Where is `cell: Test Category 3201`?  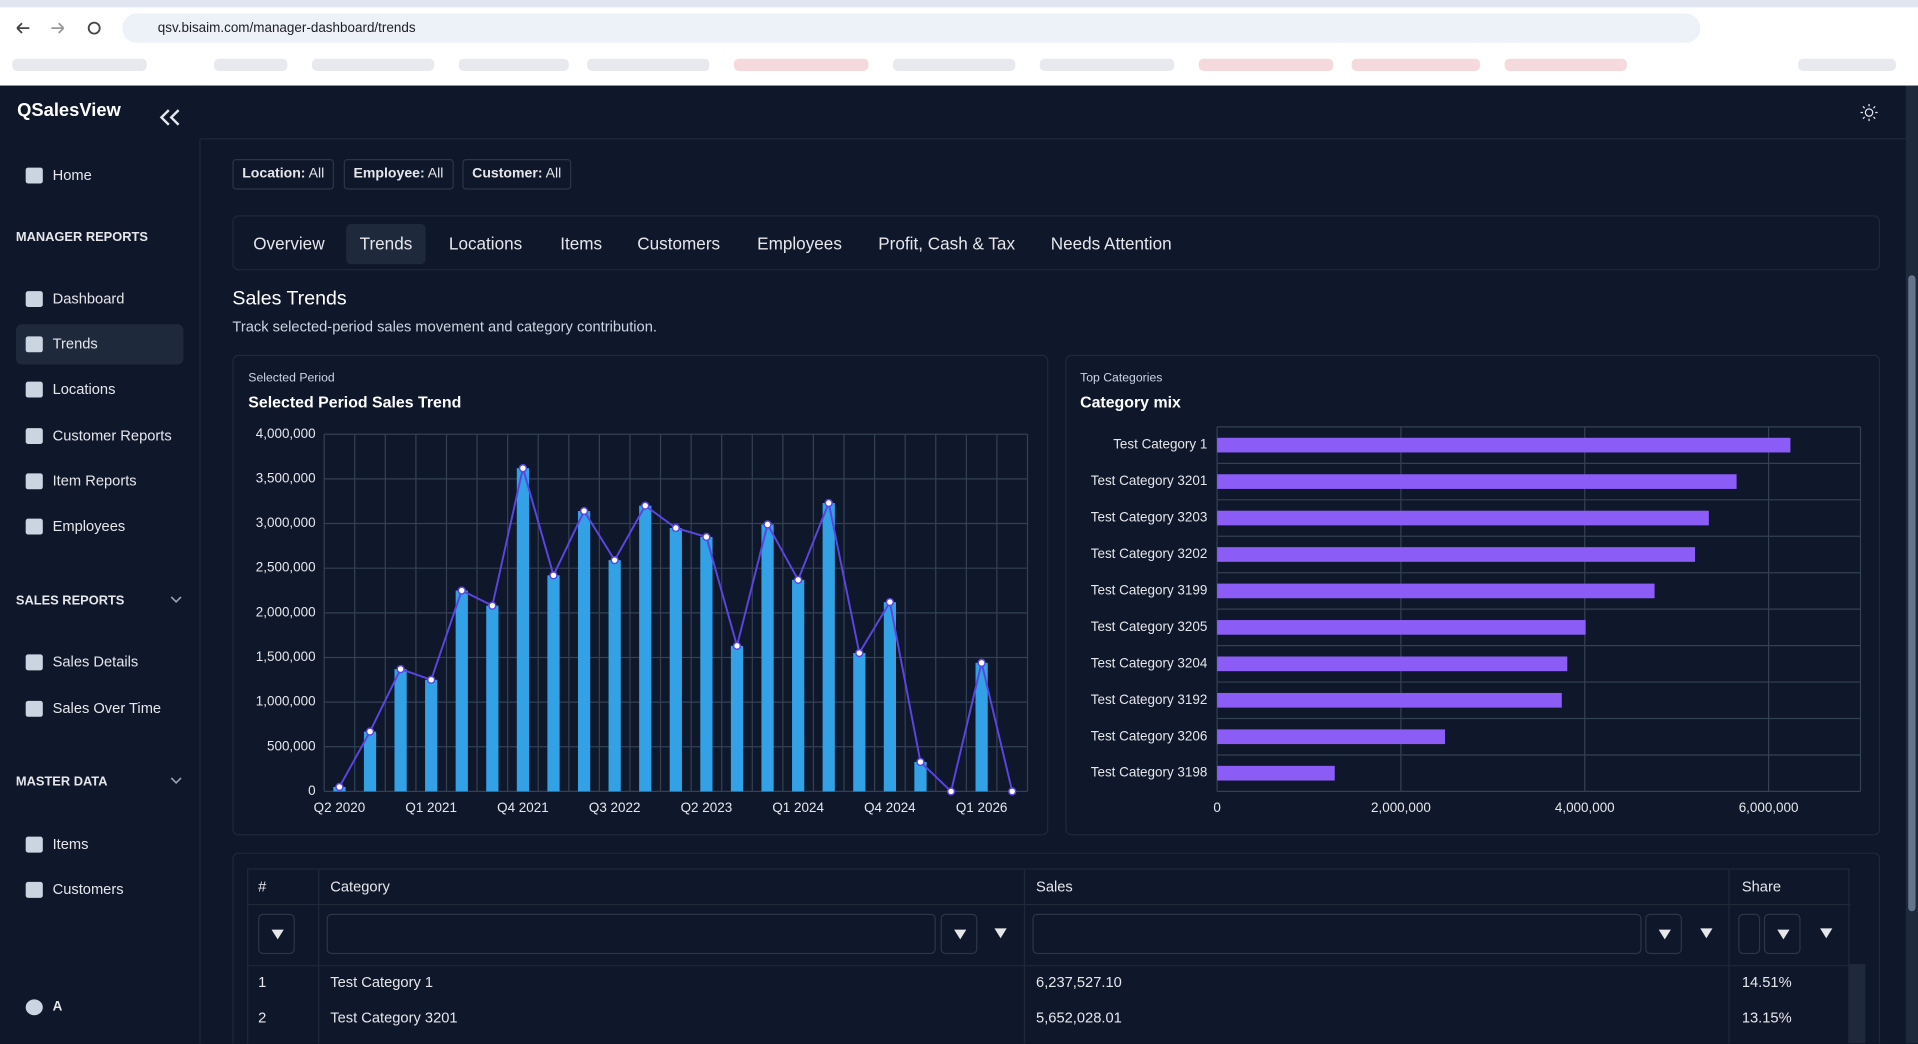 cell: Test Category 3201 is located at coordinates (394, 1018).